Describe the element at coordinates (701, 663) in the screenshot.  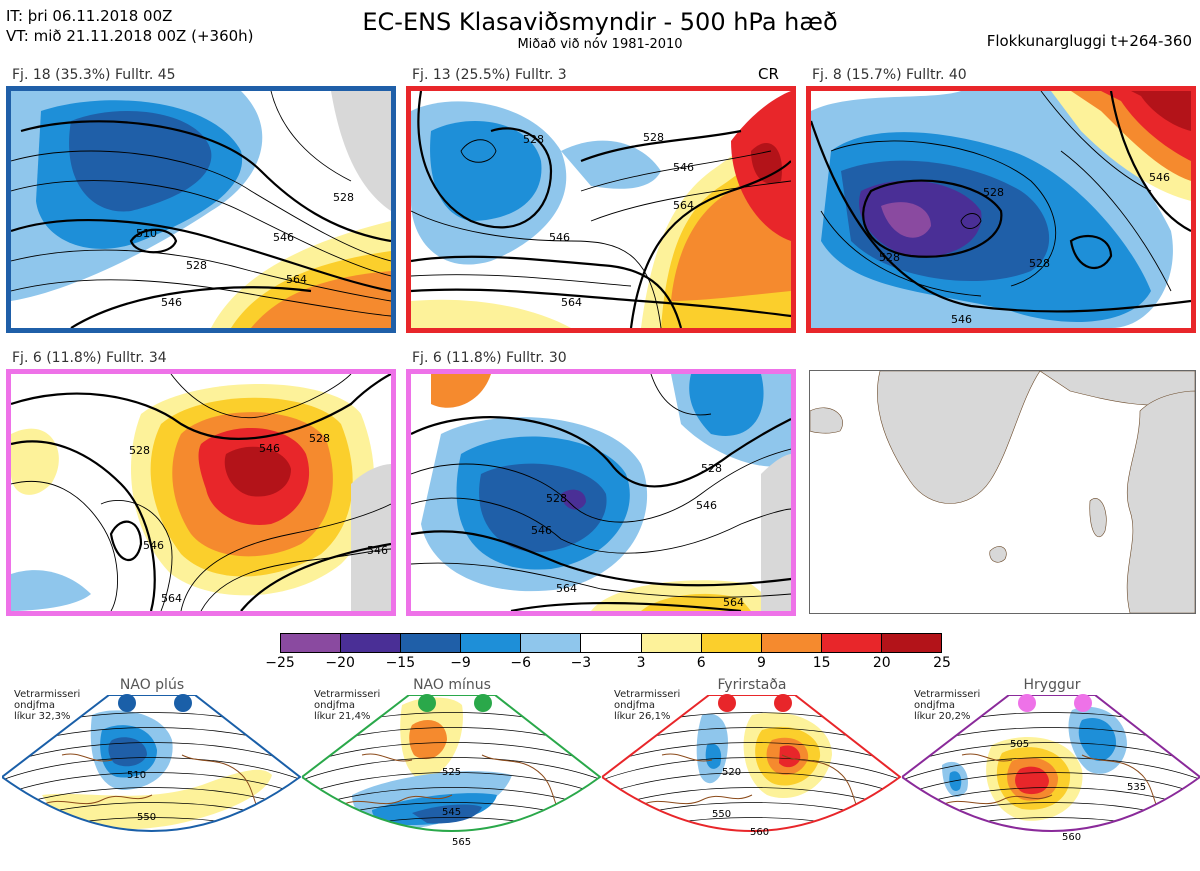
I see `colorbar-tick-label: 6` at that location.